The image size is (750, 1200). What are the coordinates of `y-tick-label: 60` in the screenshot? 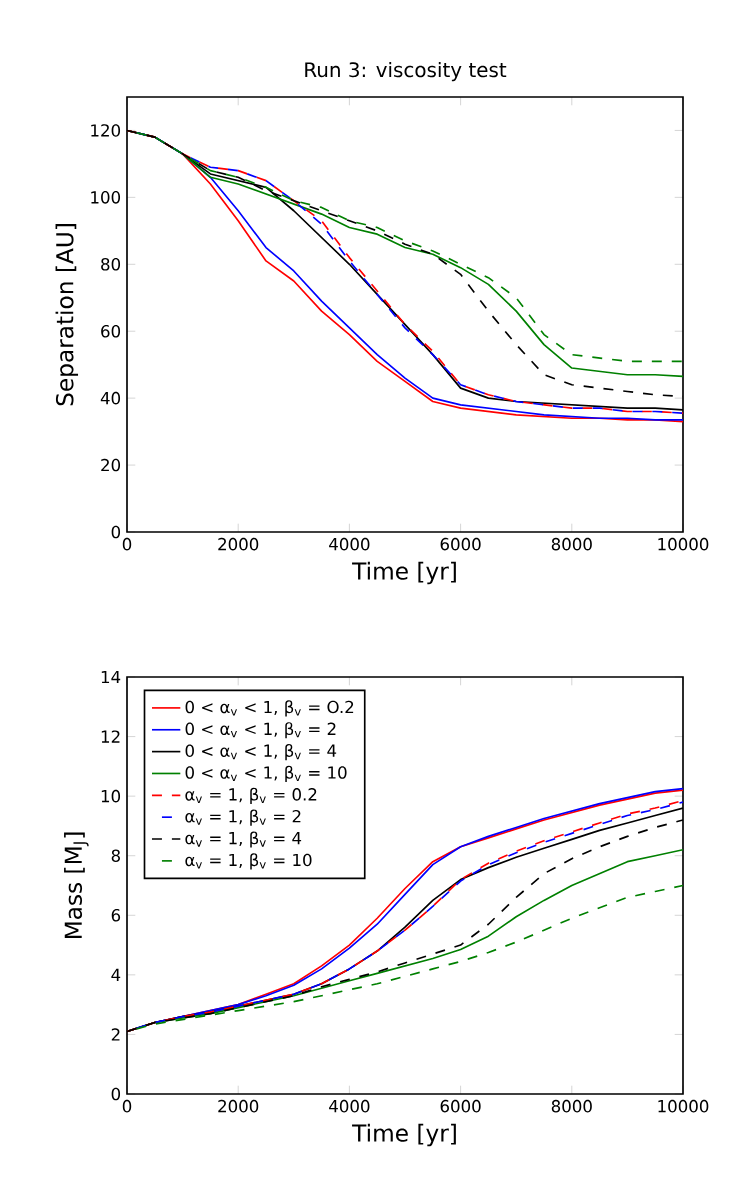 It's located at (111, 331).